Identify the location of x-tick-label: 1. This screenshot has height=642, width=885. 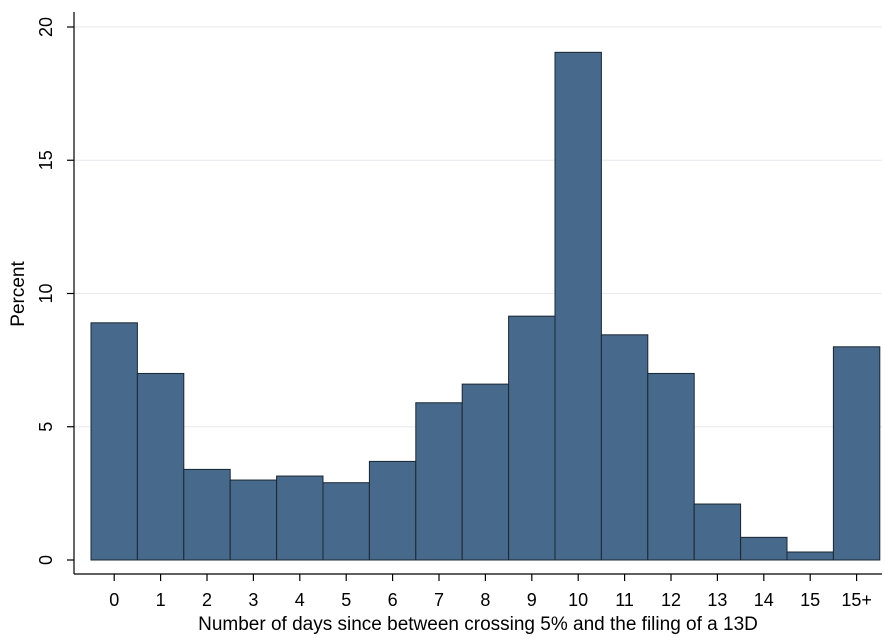
(161, 600).